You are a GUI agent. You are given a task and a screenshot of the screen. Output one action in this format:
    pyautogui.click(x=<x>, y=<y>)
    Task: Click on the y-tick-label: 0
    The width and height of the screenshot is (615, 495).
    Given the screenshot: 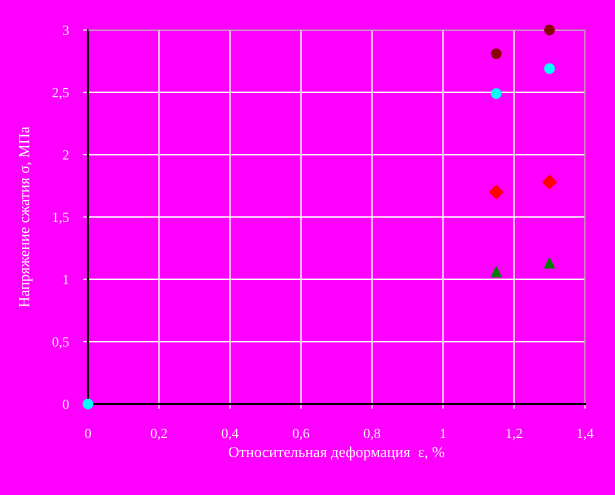 What is the action you would take?
    pyautogui.click(x=65, y=404)
    